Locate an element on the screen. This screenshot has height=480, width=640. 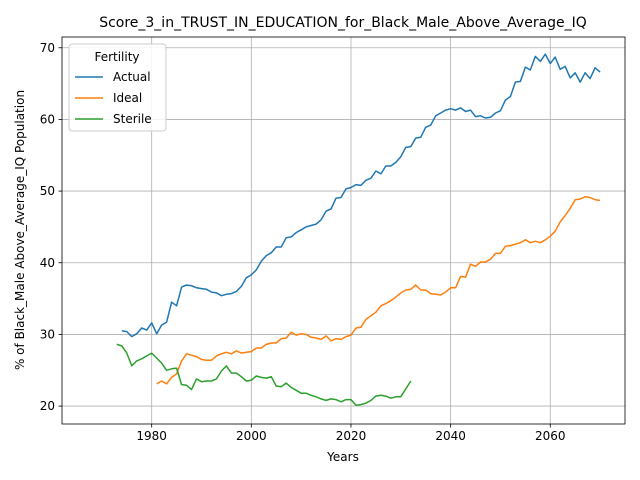
legend-label-ideal: Ideal is located at coordinates (127, 98).